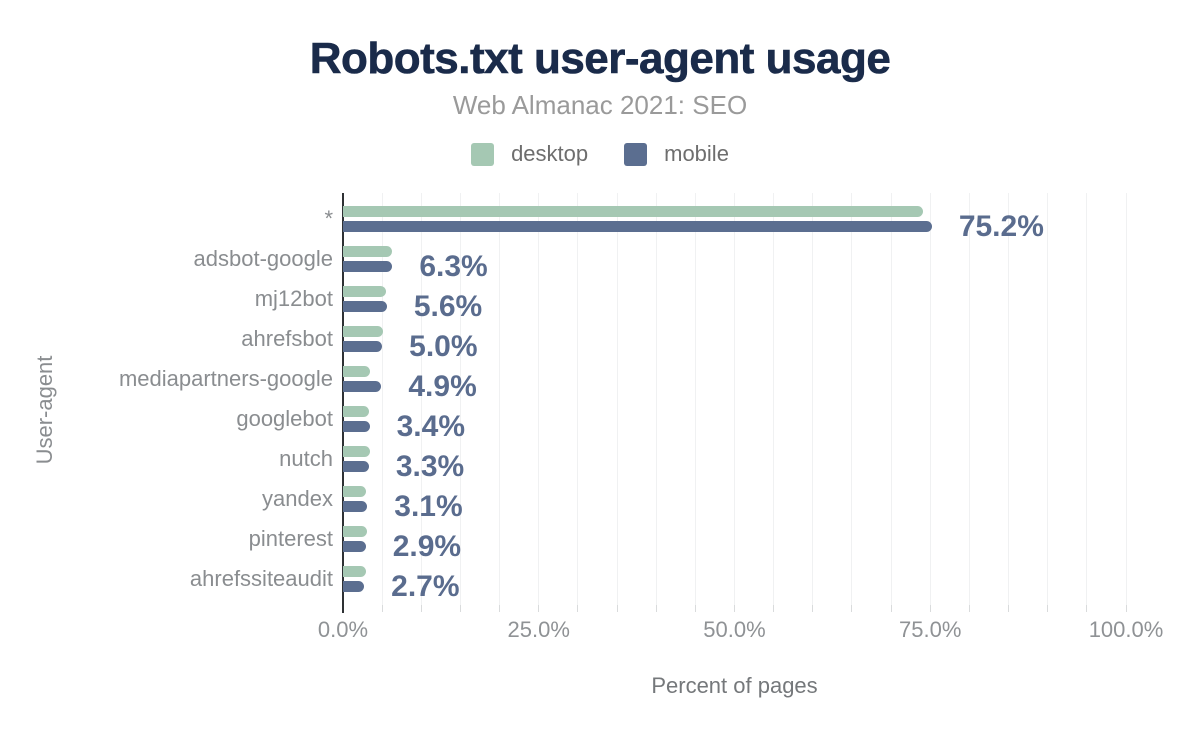 This screenshot has height=742, width=1200. What do you see at coordinates (293, 298) in the screenshot?
I see `category-label: mj12bot` at bounding box center [293, 298].